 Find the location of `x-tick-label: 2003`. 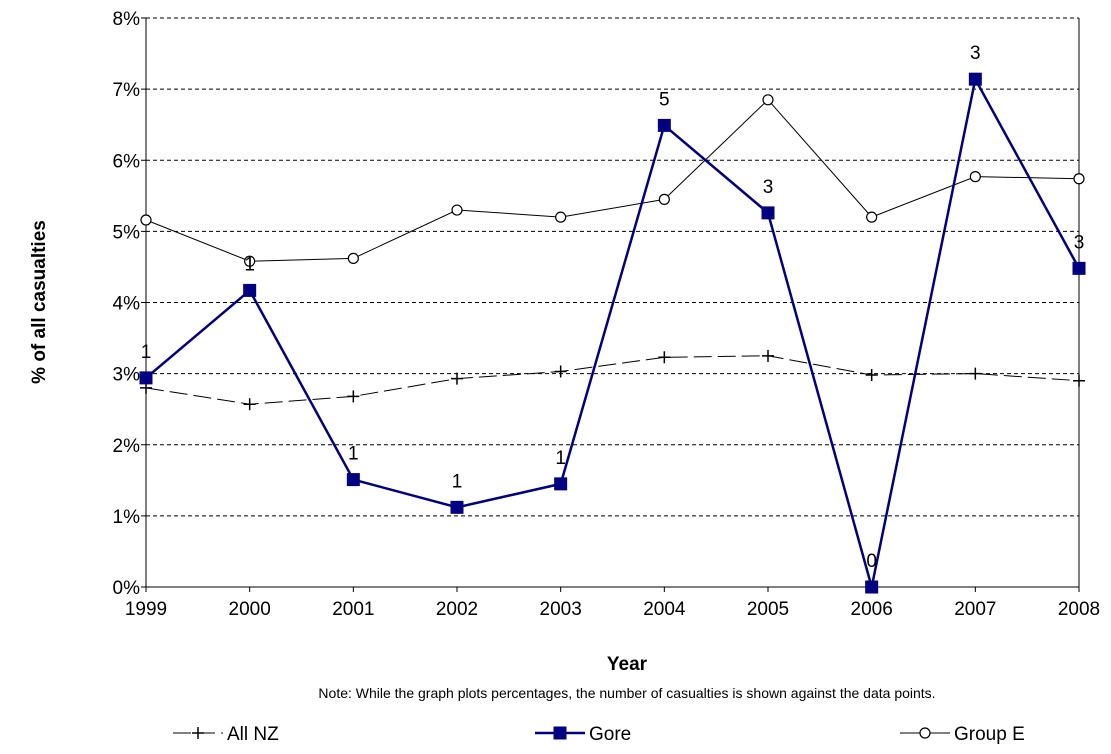

x-tick-label: 2003 is located at coordinates (561, 609).